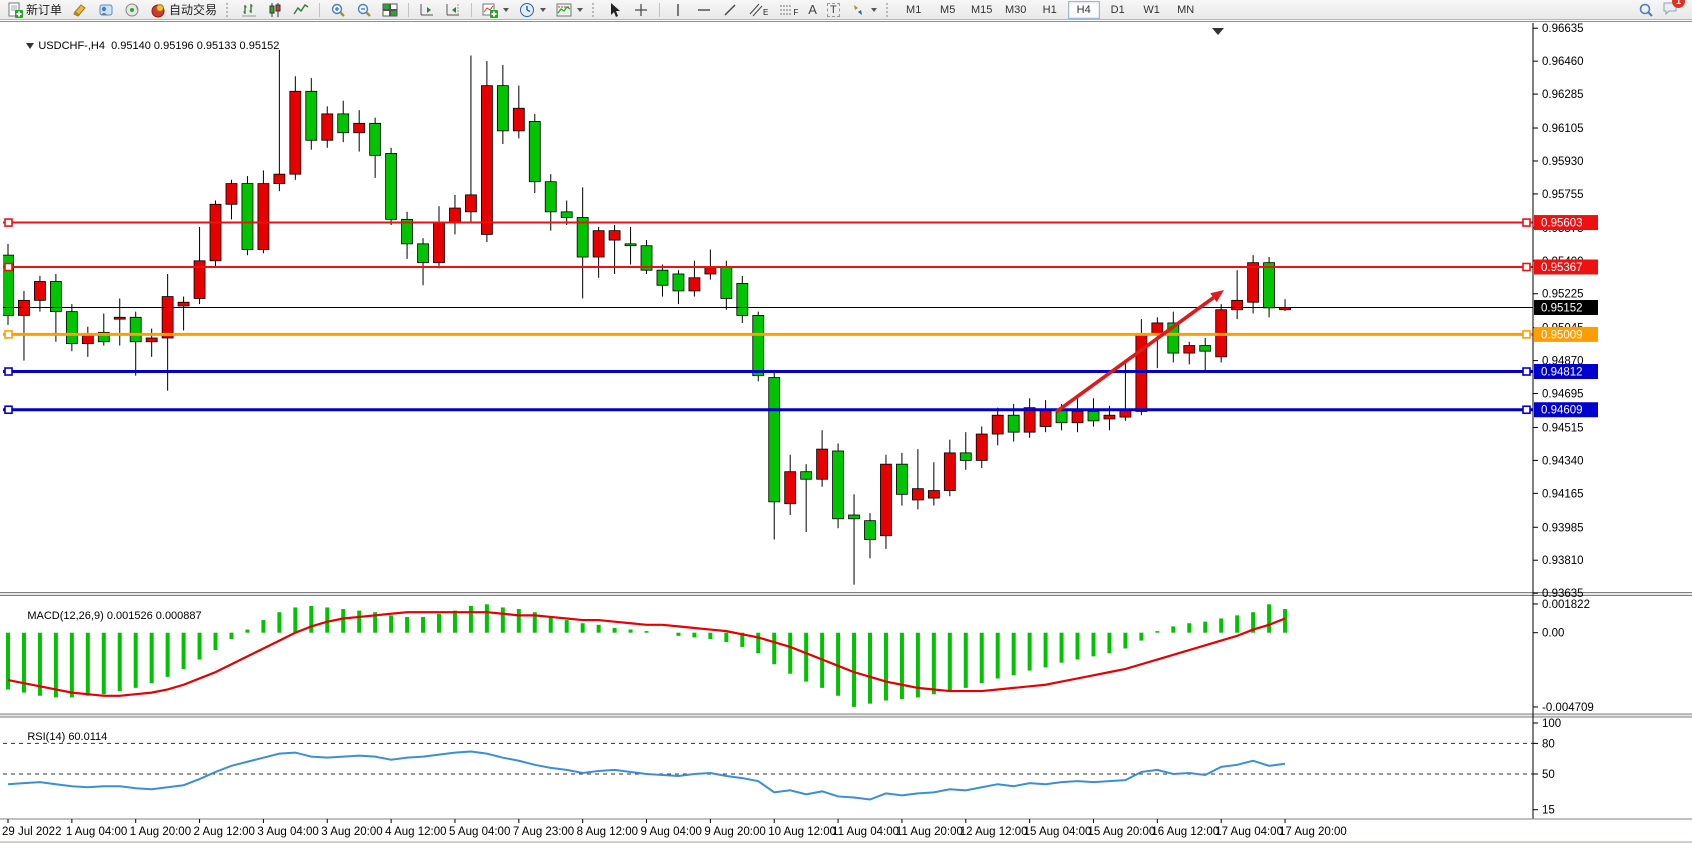 The height and width of the screenshot is (843, 1692). I want to click on timeframe-toolbar: M1 M5 M15 M30 H1 H4 D1 W1 MN, so click(1050, 9).